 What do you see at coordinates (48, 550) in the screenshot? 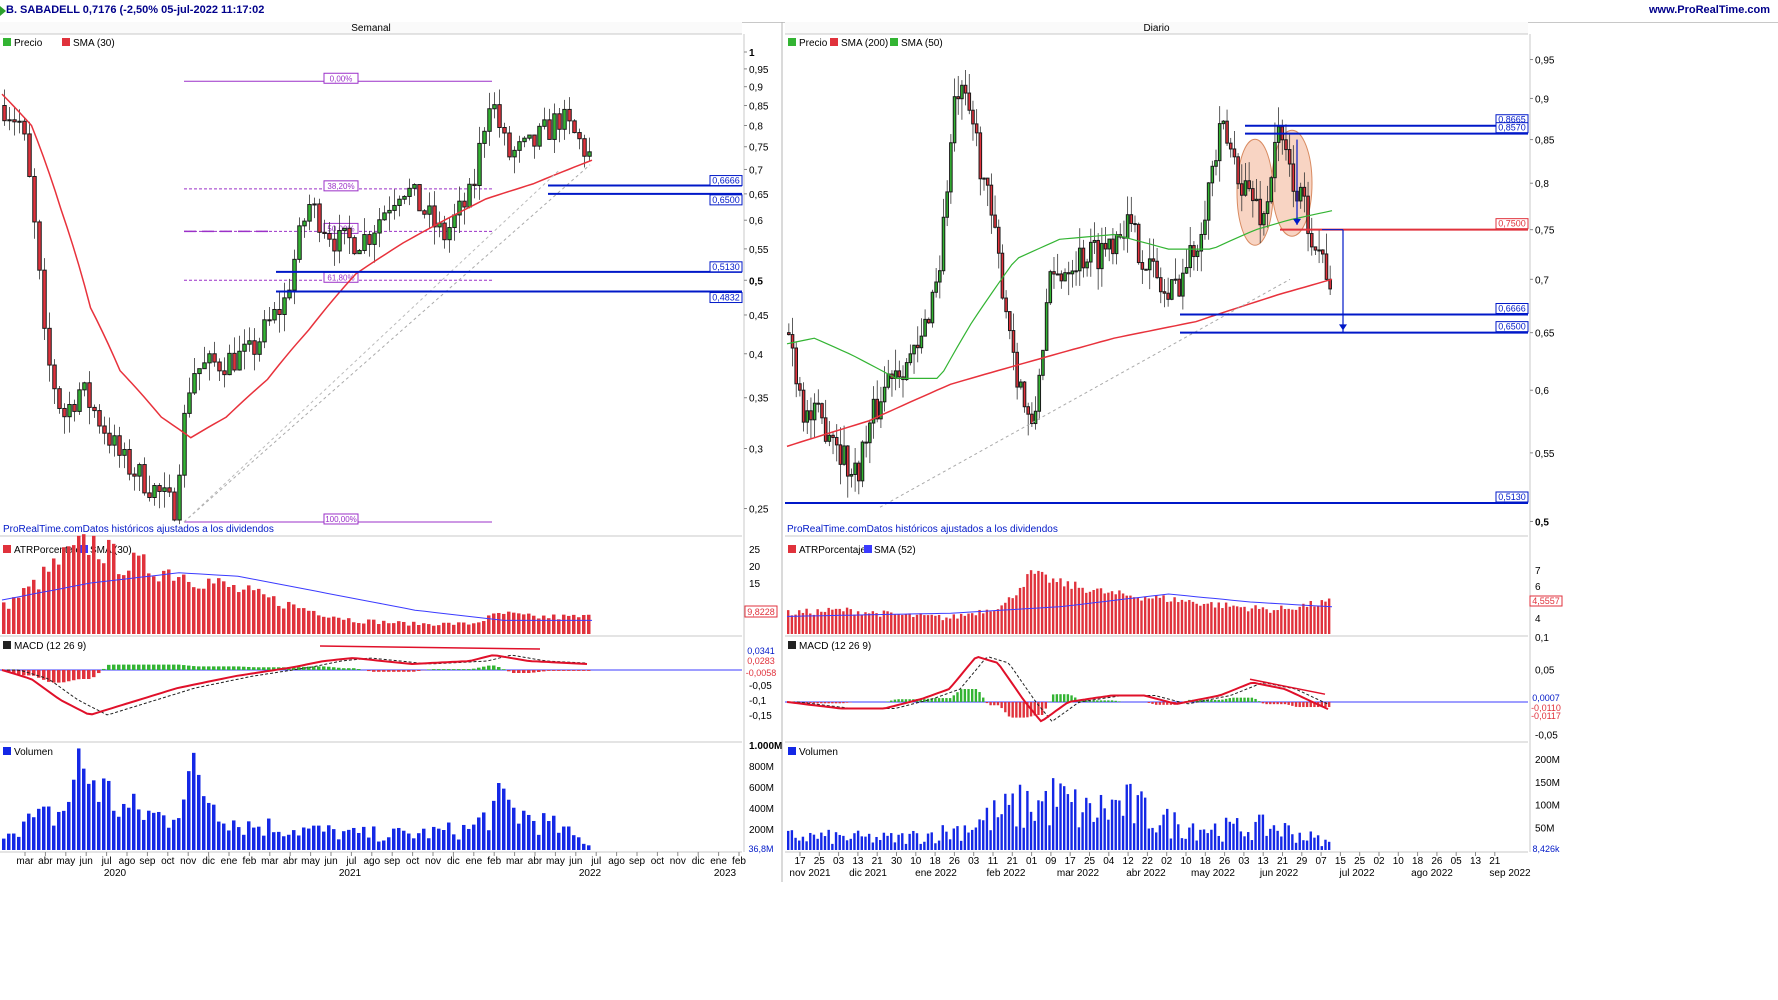
I see `atr-legend-label: ATRPorcentaje` at bounding box center [48, 550].